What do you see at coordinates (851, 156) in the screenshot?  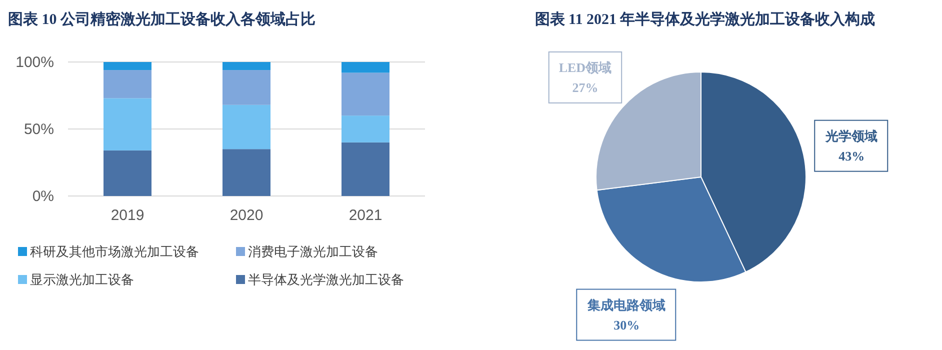 I see `data-label: 43%` at bounding box center [851, 156].